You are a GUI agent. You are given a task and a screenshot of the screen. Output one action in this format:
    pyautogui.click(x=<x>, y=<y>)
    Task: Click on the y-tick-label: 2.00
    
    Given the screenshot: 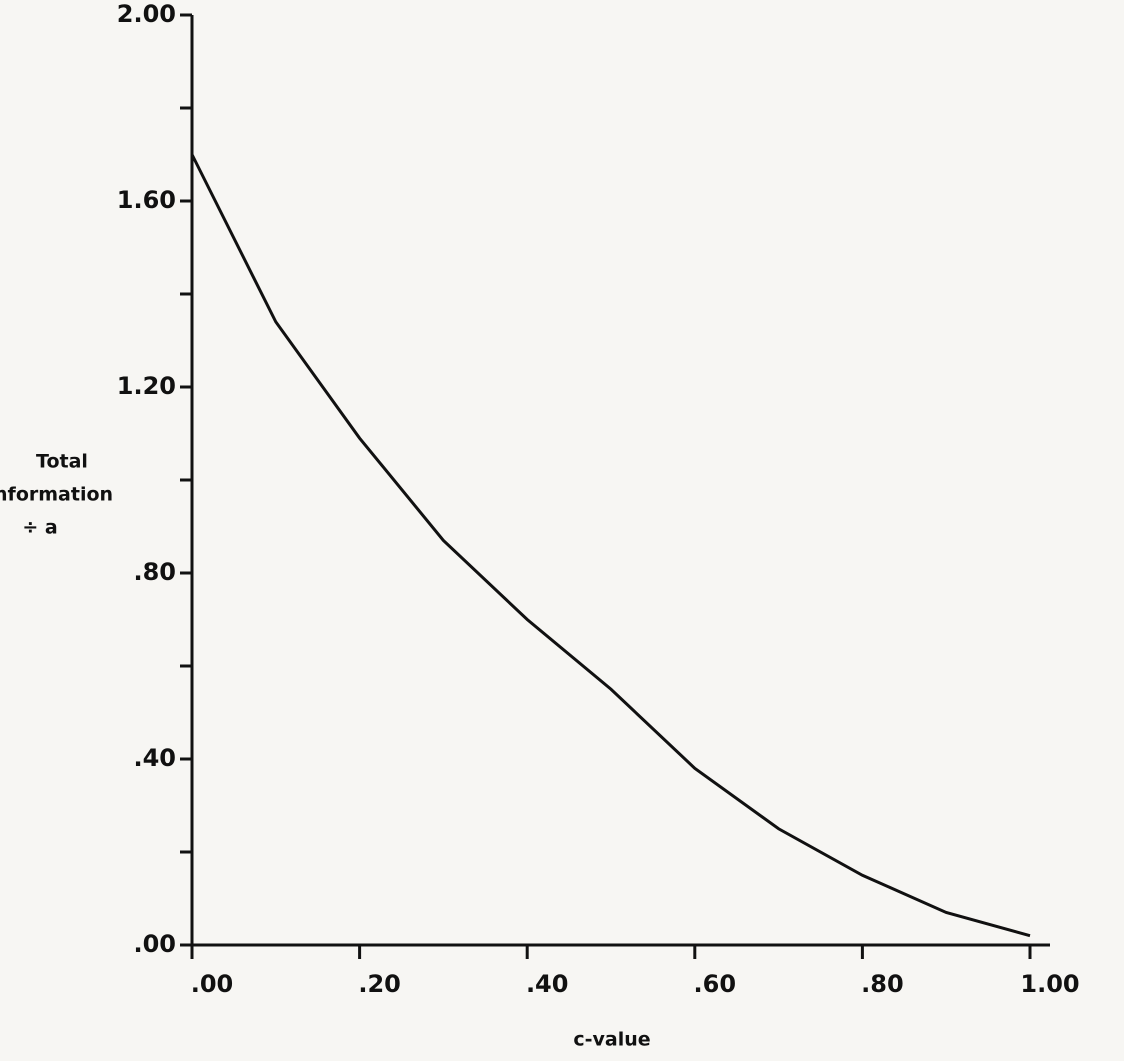 What is the action you would take?
    pyautogui.click(x=146, y=14)
    